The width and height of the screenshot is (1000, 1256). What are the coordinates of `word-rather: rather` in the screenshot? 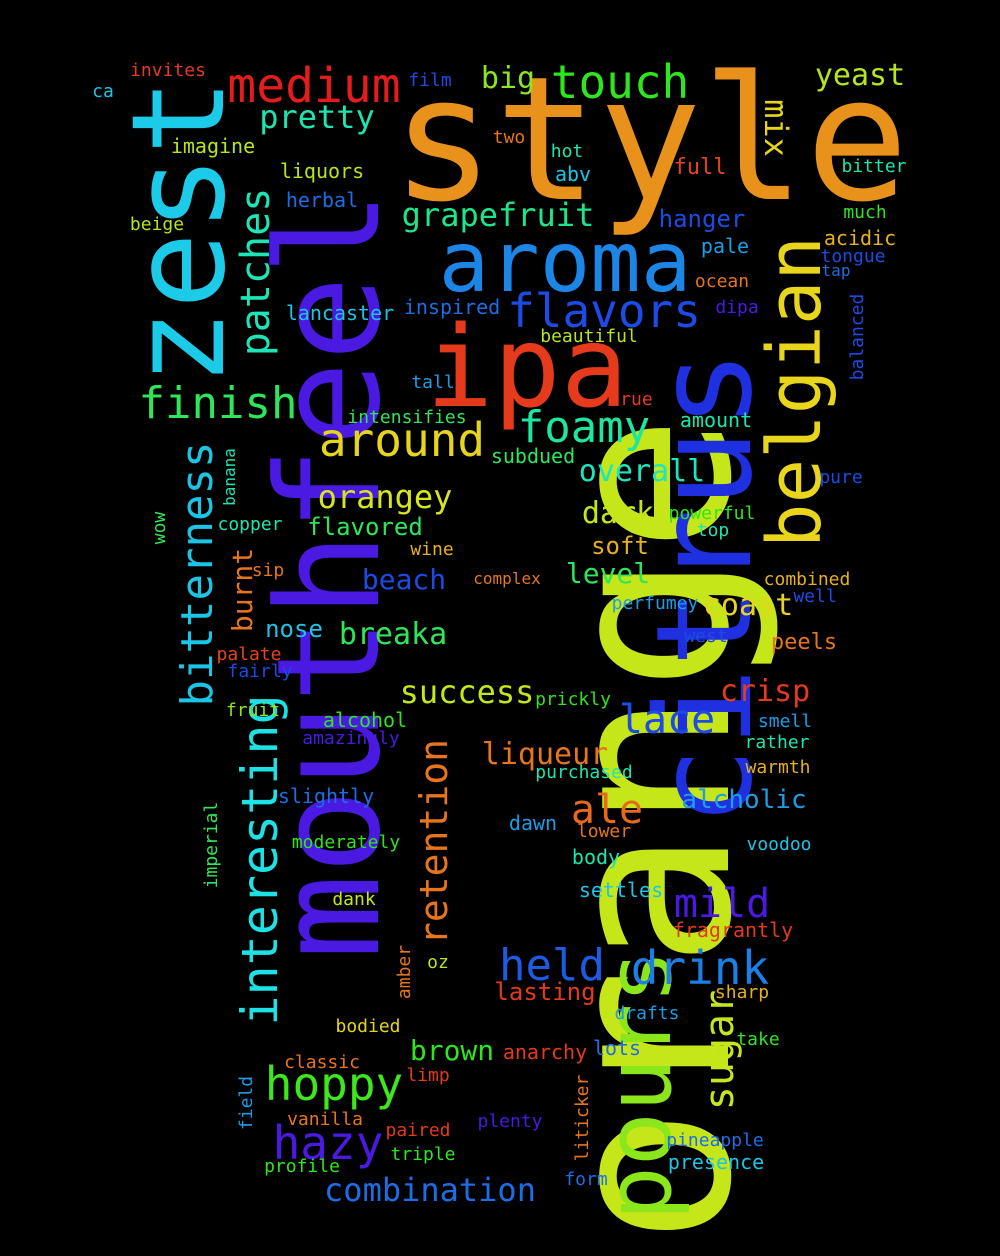 It's located at (777, 742).